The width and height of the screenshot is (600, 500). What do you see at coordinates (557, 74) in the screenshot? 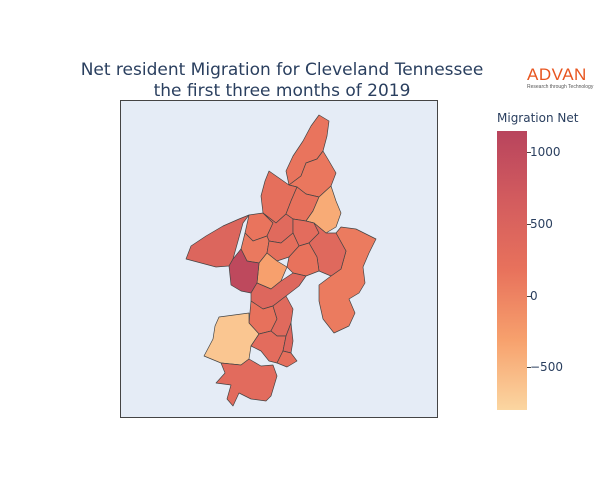
I see `logo-wordmark: ADVAN` at bounding box center [557, 74].